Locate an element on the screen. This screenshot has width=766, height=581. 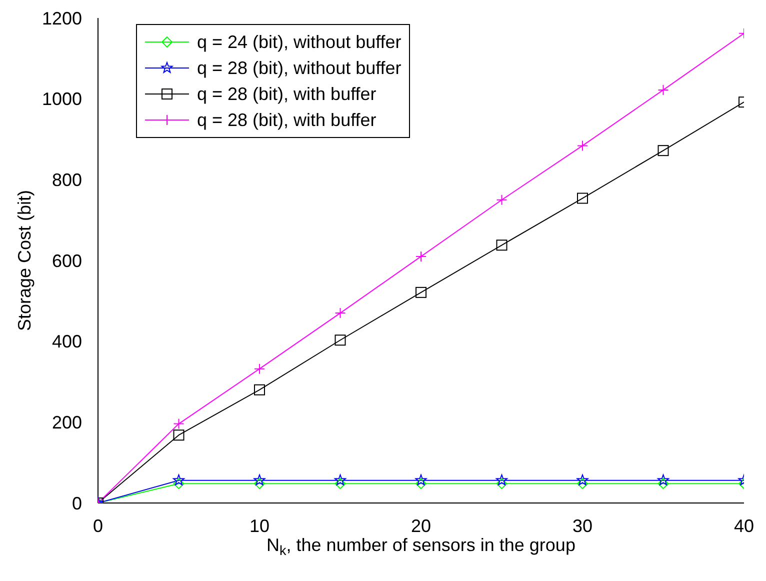
legend-label: q = 24 (bit), without buffer is located at coordinates (299, 42).